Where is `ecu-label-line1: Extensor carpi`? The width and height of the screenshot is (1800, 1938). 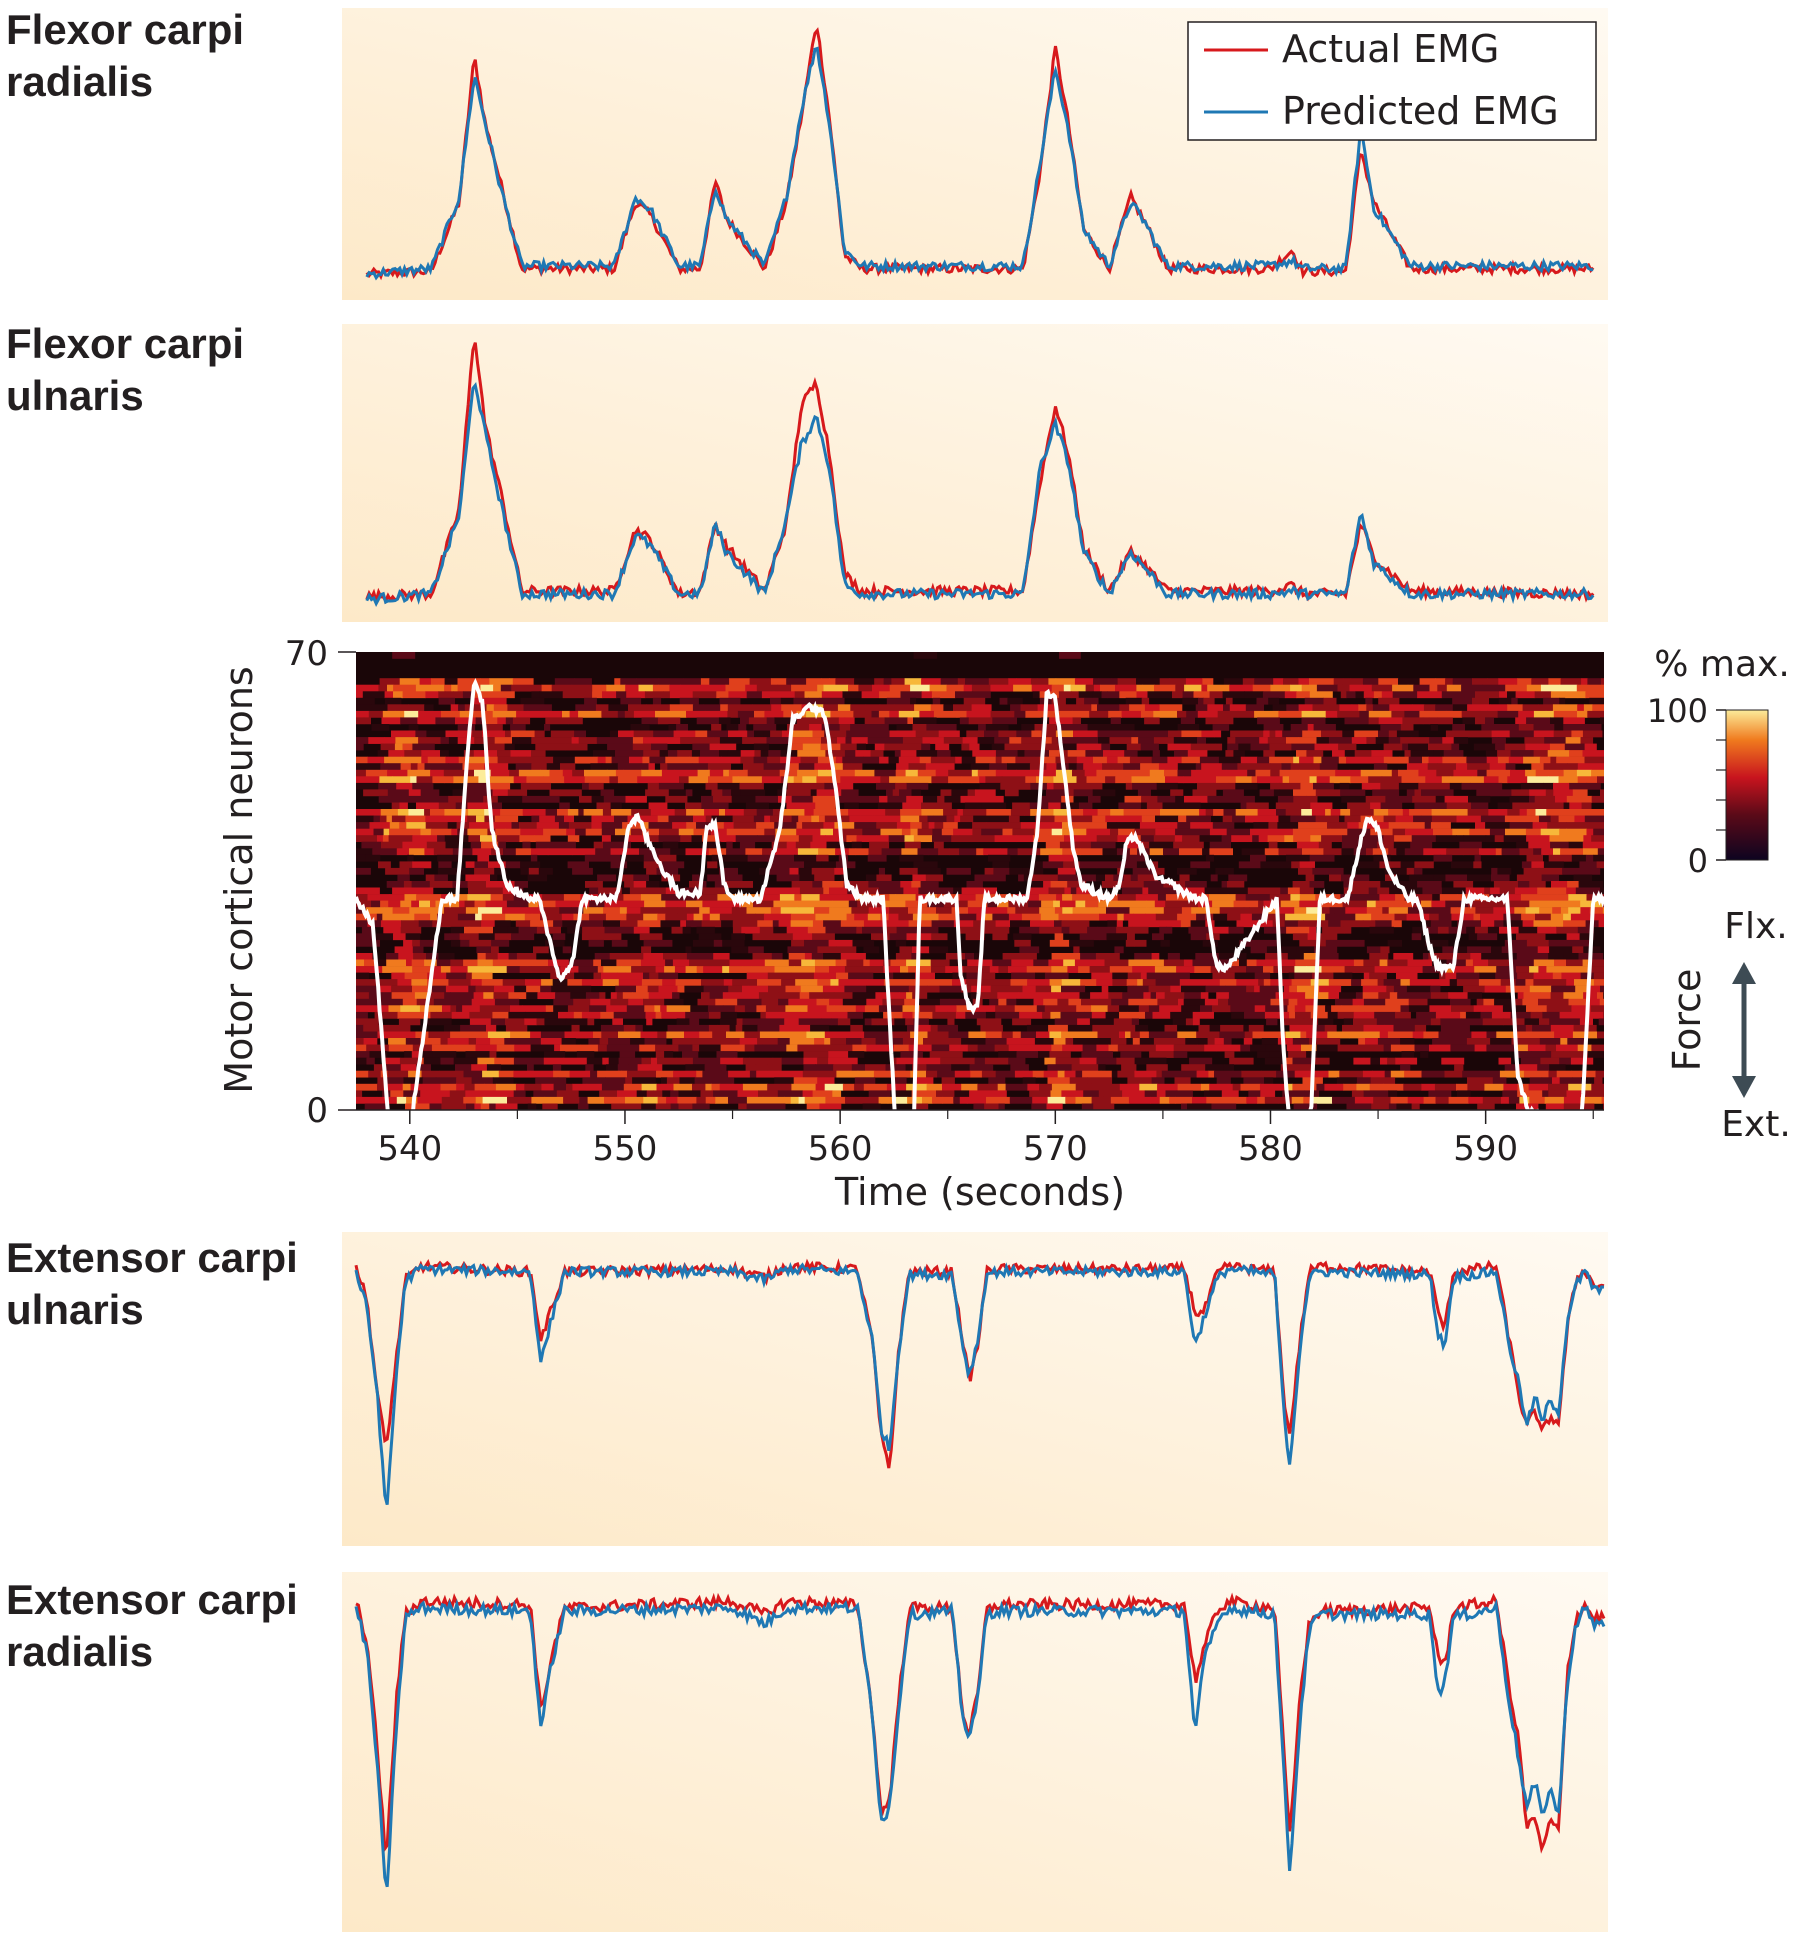 ecu-label-line1: Extensor carpi is located at coordinates (152, 1257).